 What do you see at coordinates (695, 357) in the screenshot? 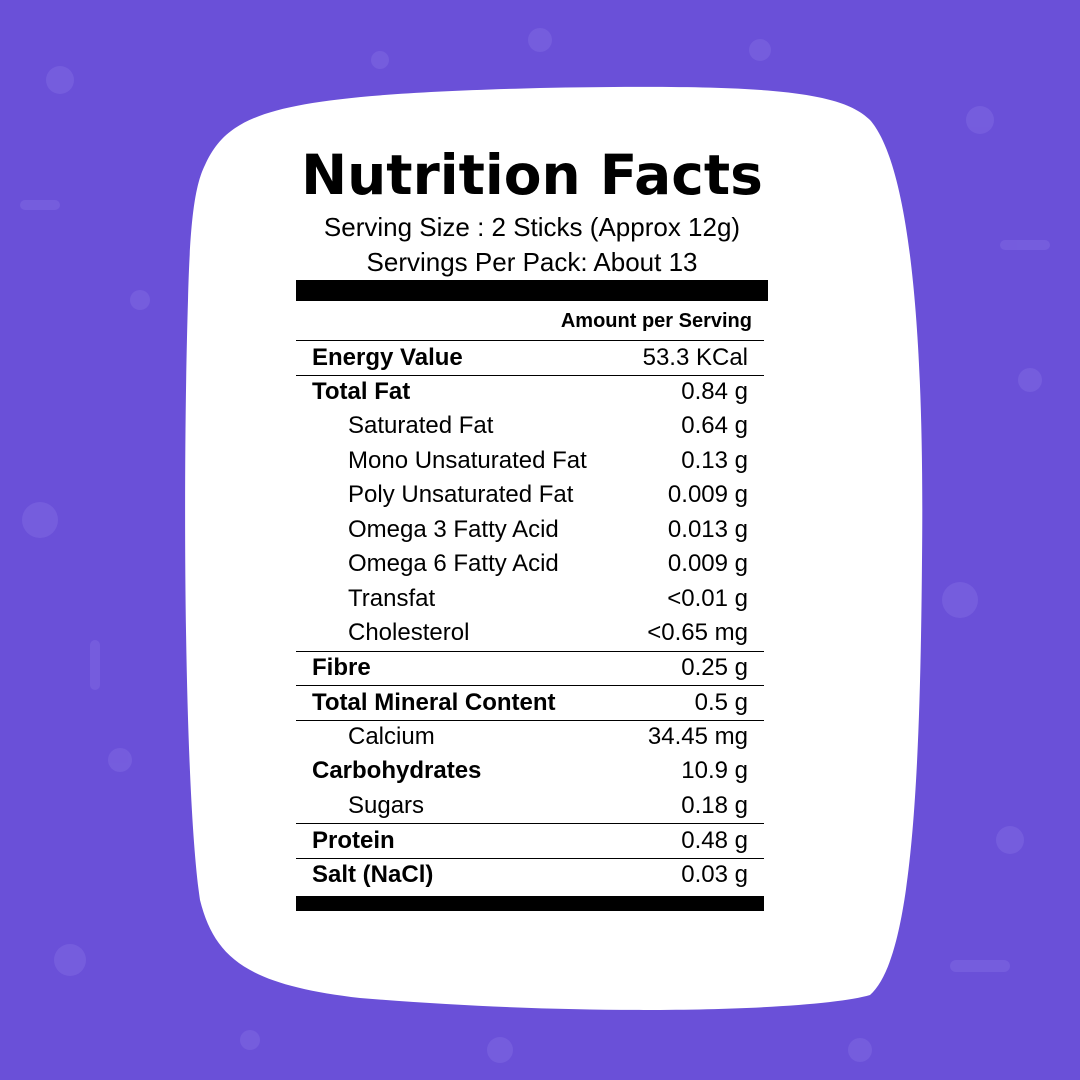
I see `nutrient-value: 53.3 KCal` at bounding box center [695, 357].